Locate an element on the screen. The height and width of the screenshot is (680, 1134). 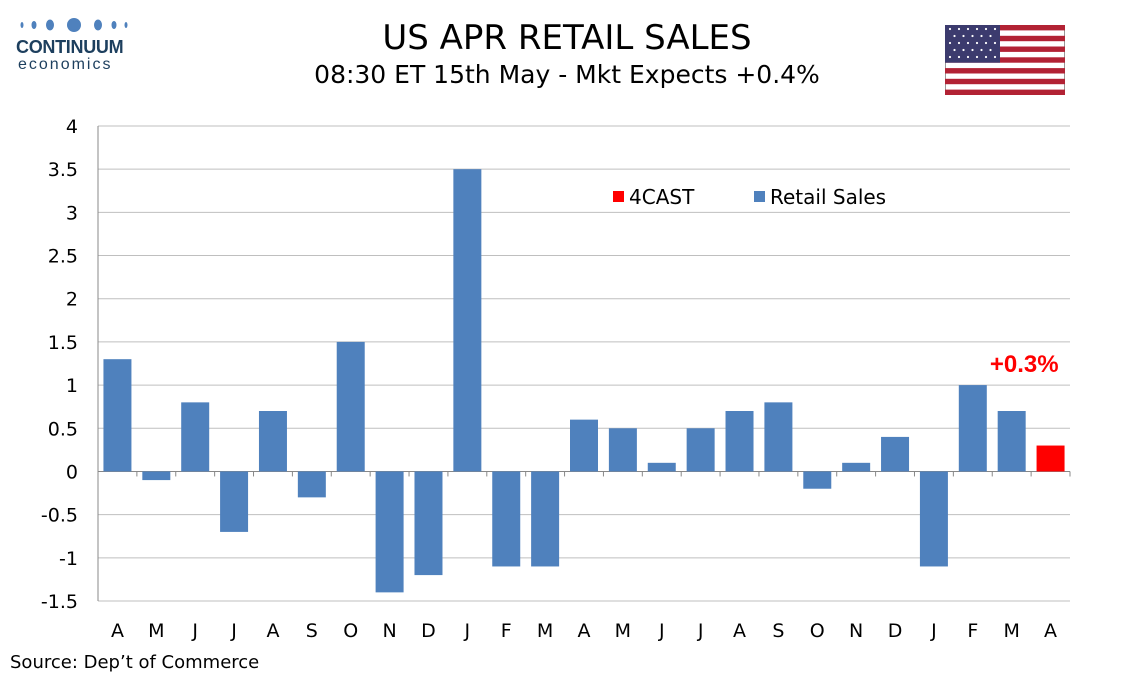
y-tick-label: 1.5 is located at coordinates (63, 343).